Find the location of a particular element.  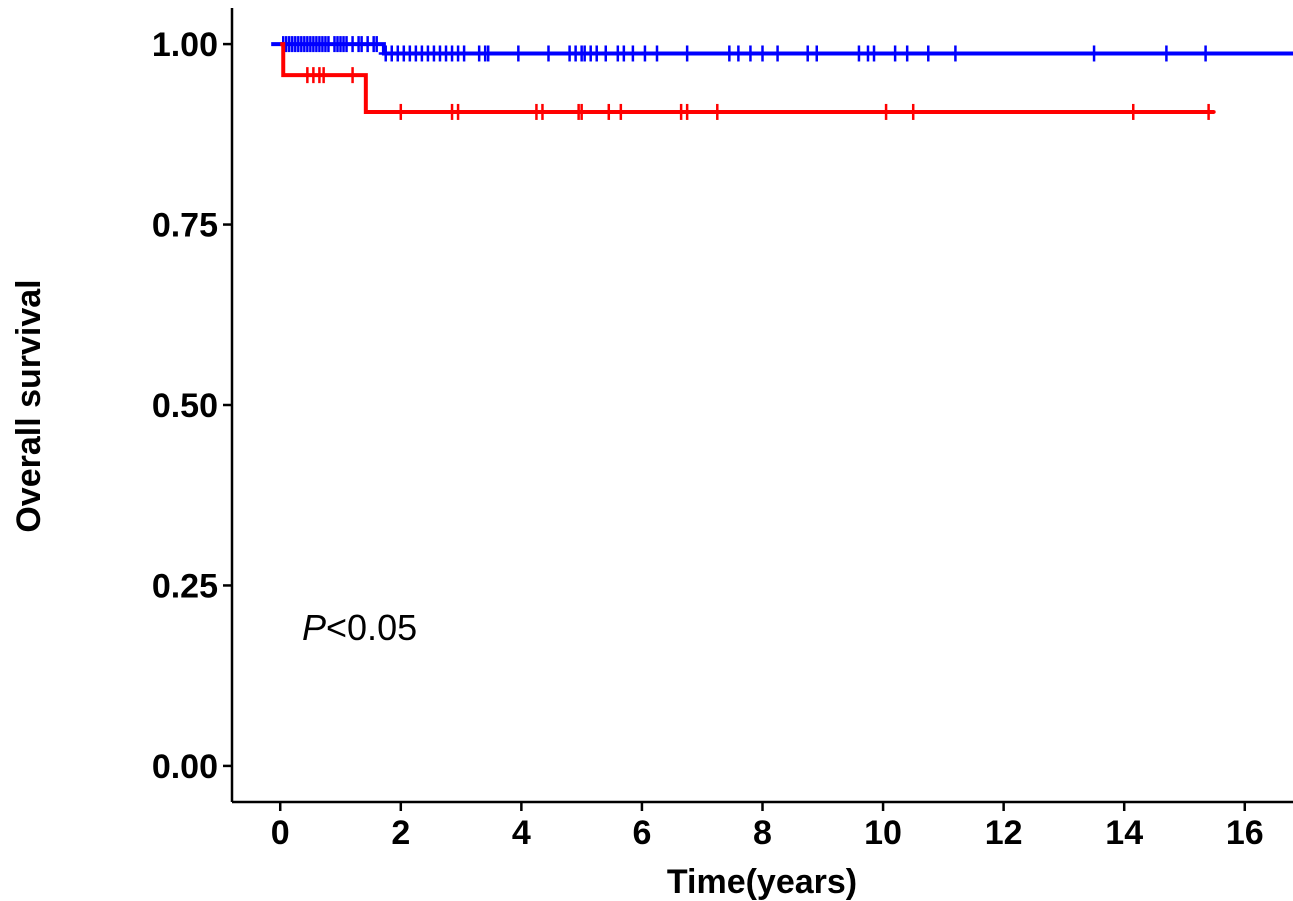

x-axis-ticks: 0 2 4 6 8 10 12 14 16 is located at coordinates (767, 827).